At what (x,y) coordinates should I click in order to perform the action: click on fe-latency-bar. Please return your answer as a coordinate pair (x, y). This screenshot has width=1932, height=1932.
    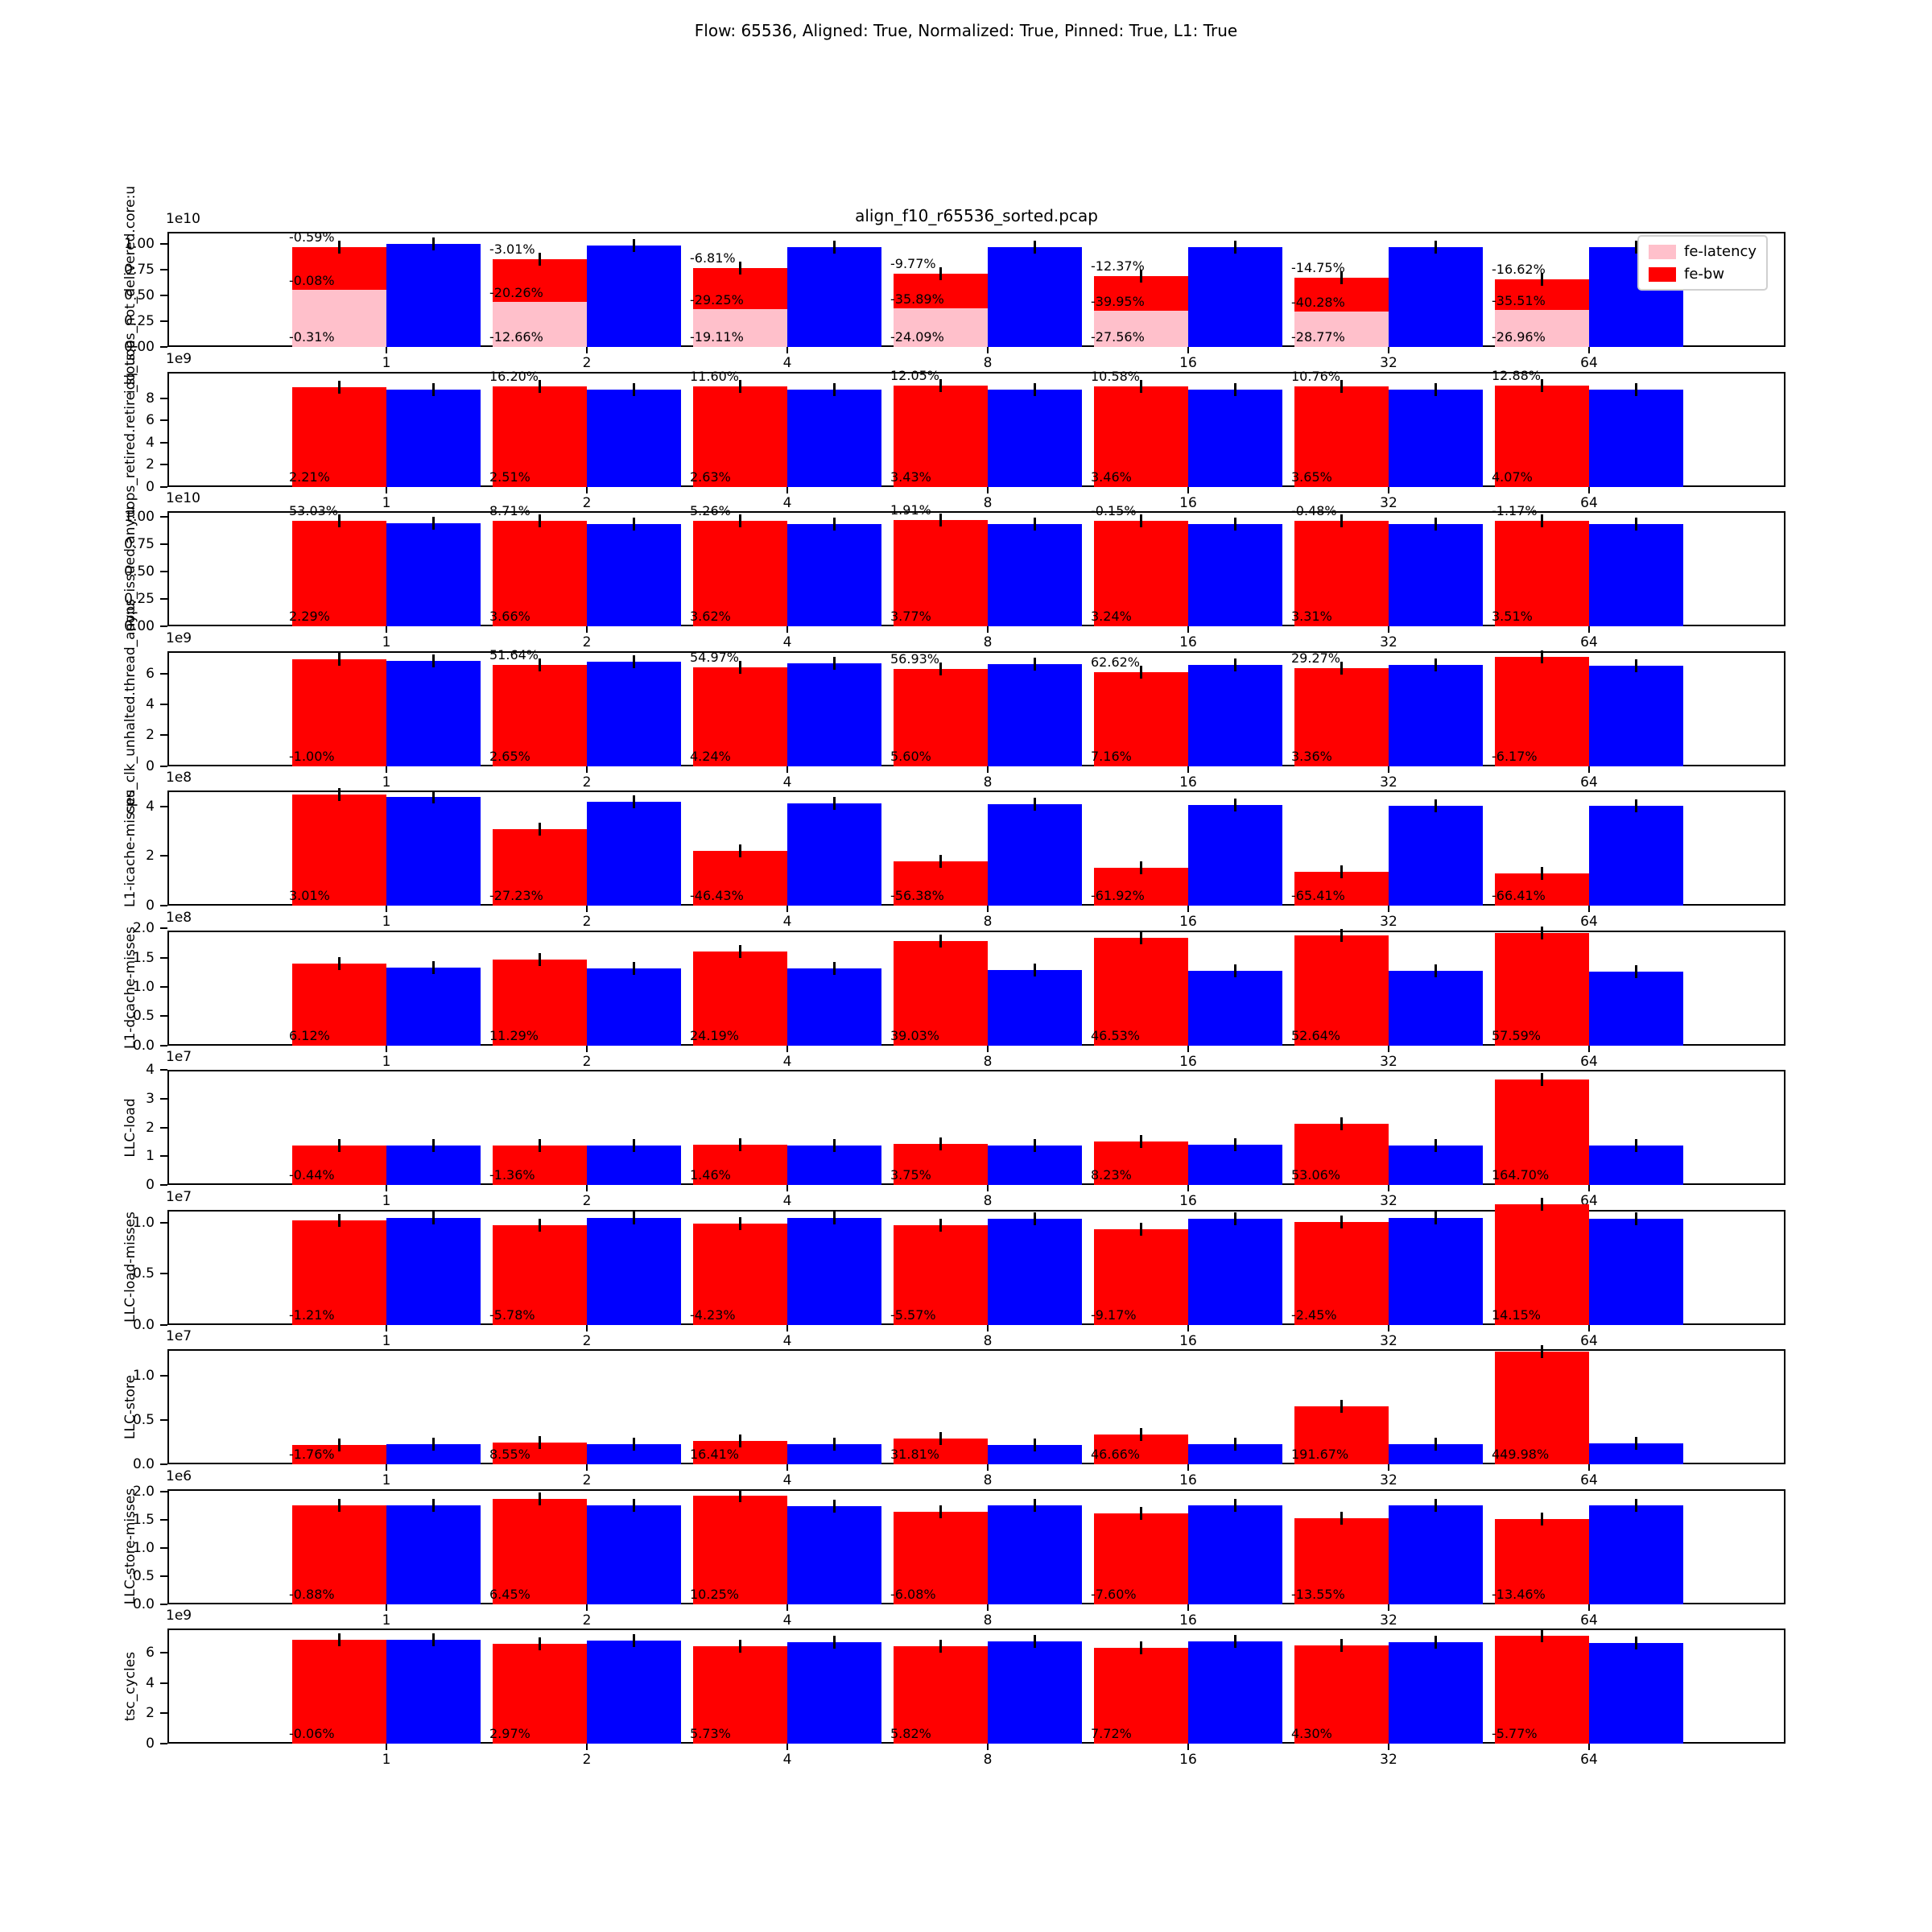
    Looking at the image, I should click on (1341, 329).